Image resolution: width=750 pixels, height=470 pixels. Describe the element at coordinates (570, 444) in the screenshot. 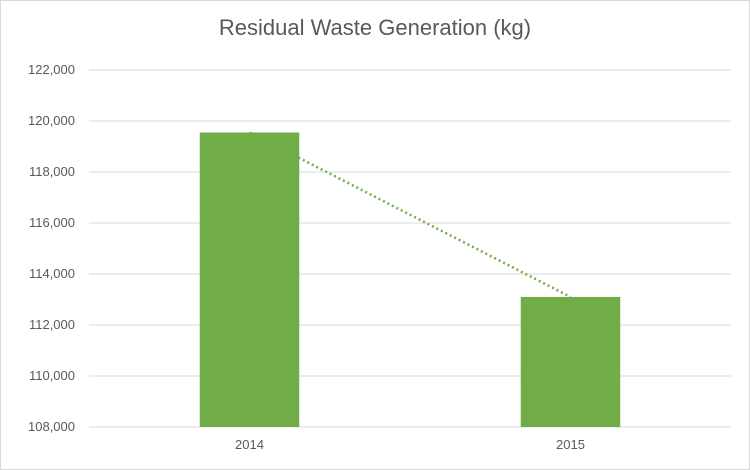

I see `x-tick-label: 2015` at that location.